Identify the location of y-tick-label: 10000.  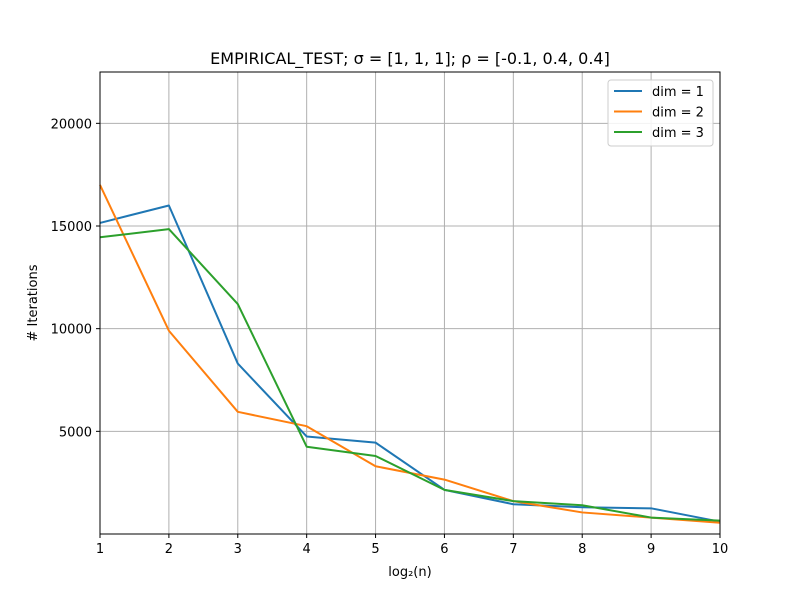
(71, 330).